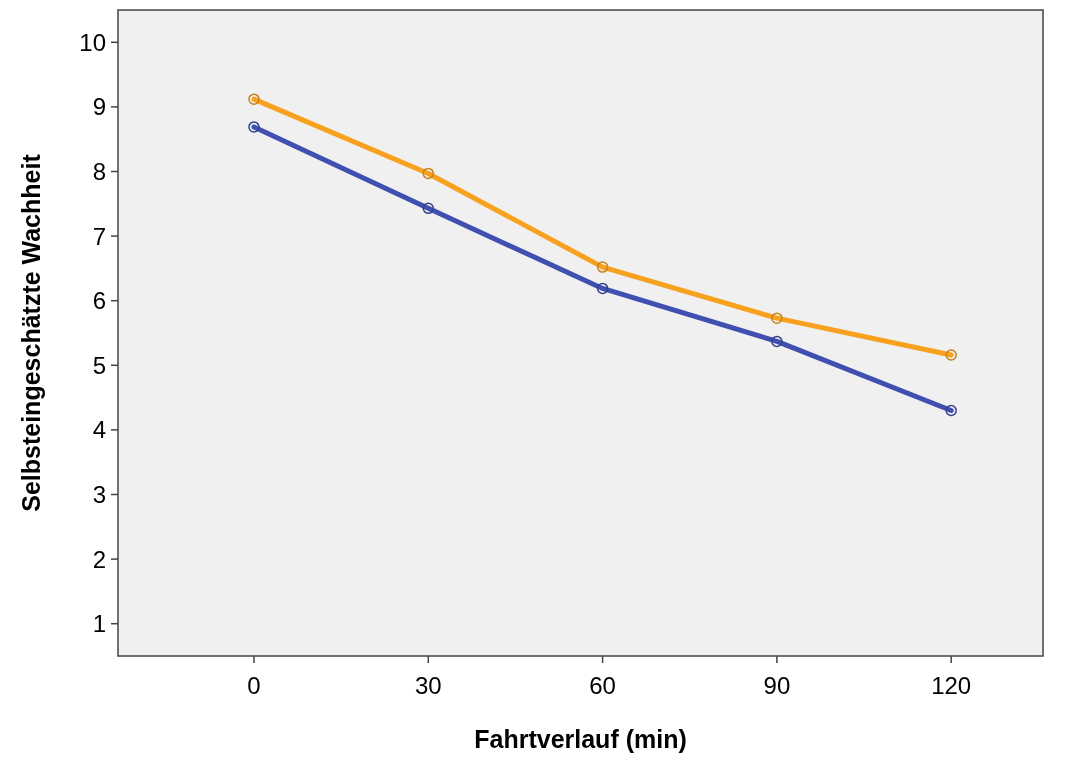  Describe the element at coordinates (99, 107) in the screenshot. I see `y-tick-label: 9` at that location.